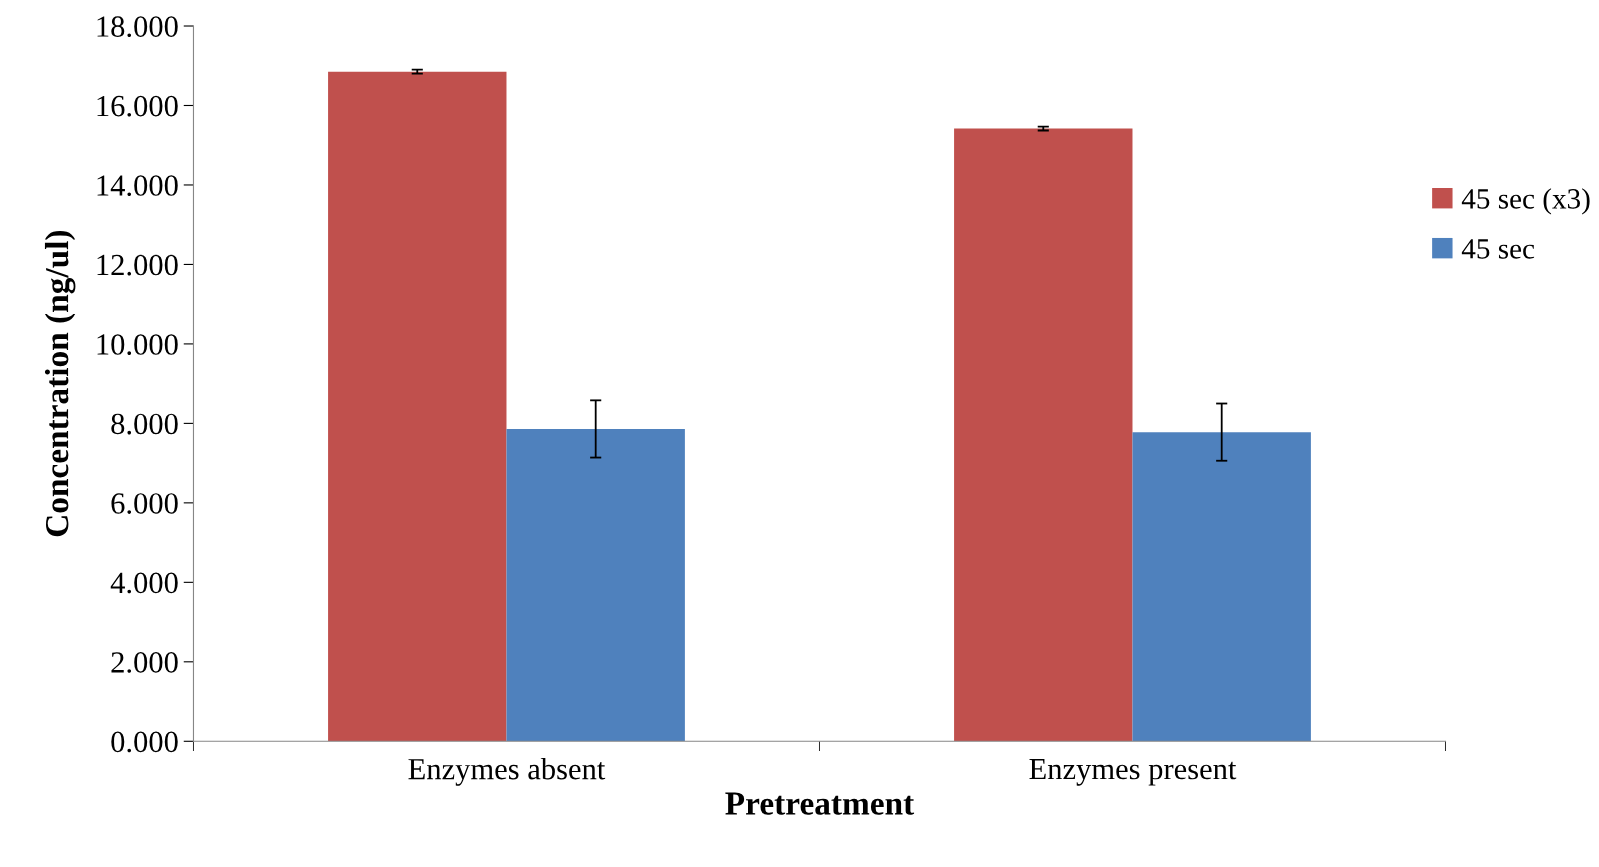 The image size is (1599, 867). I want to click on x-tick-label: Enzymes absent, so click(507, 771).